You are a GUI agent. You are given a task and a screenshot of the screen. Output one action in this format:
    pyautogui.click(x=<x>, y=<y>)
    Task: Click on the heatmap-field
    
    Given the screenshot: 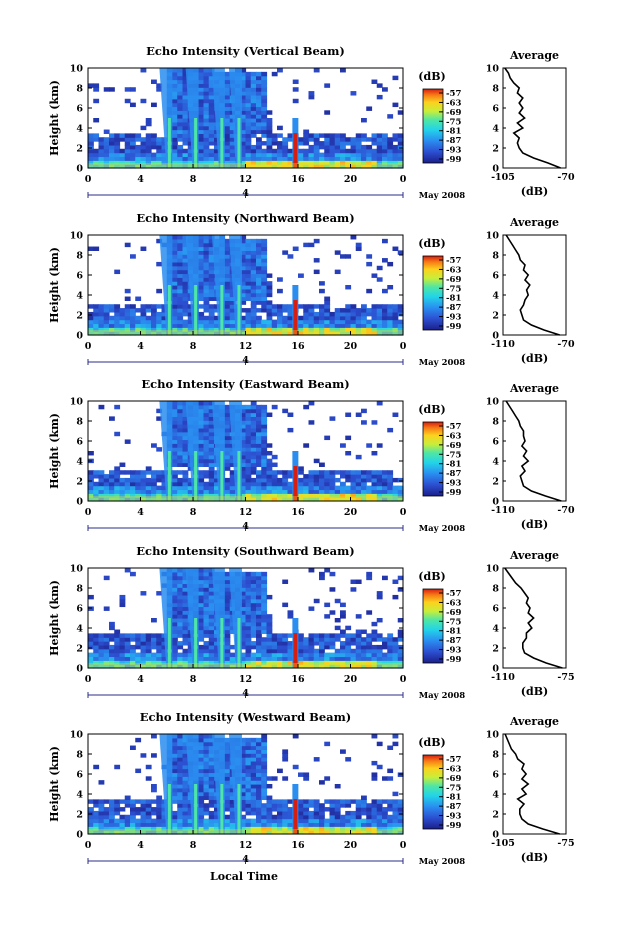 What is the action you would take?
    pyautogui.click(x=246, y=784)
    